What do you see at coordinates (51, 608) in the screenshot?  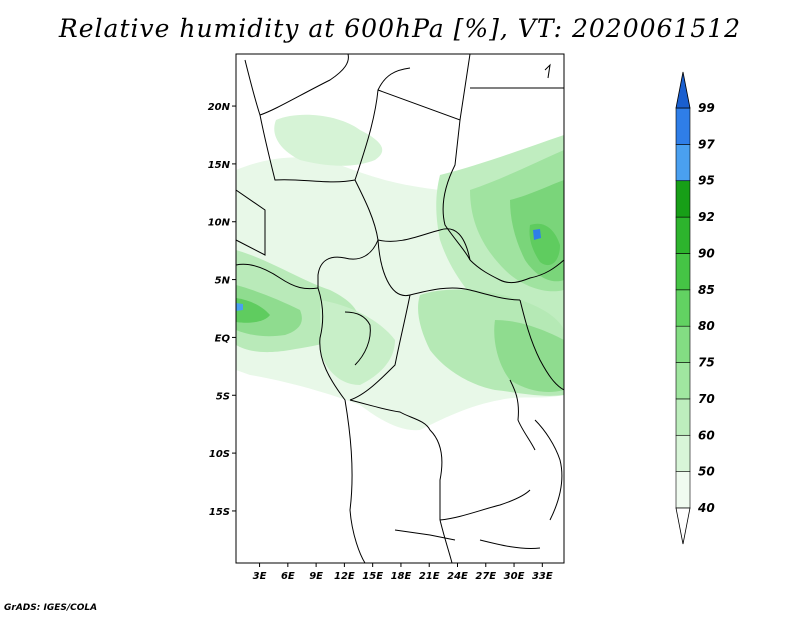 I see `grads-credit: GrADS: IGES/COLA` at bounding box center [51, 608].